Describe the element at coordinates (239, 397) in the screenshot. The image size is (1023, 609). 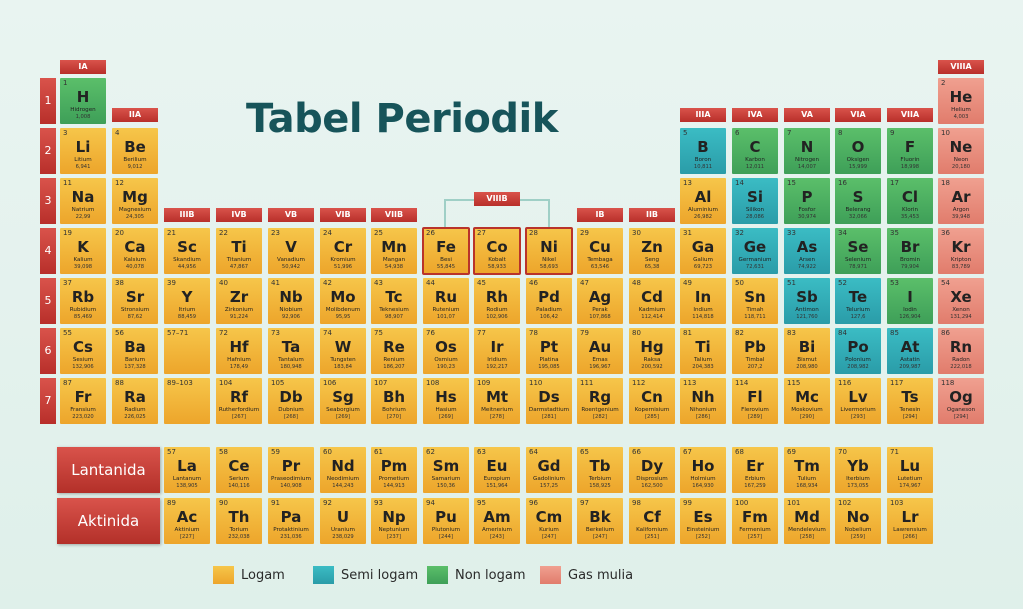
I see `element-symbol: Rf` at that location.